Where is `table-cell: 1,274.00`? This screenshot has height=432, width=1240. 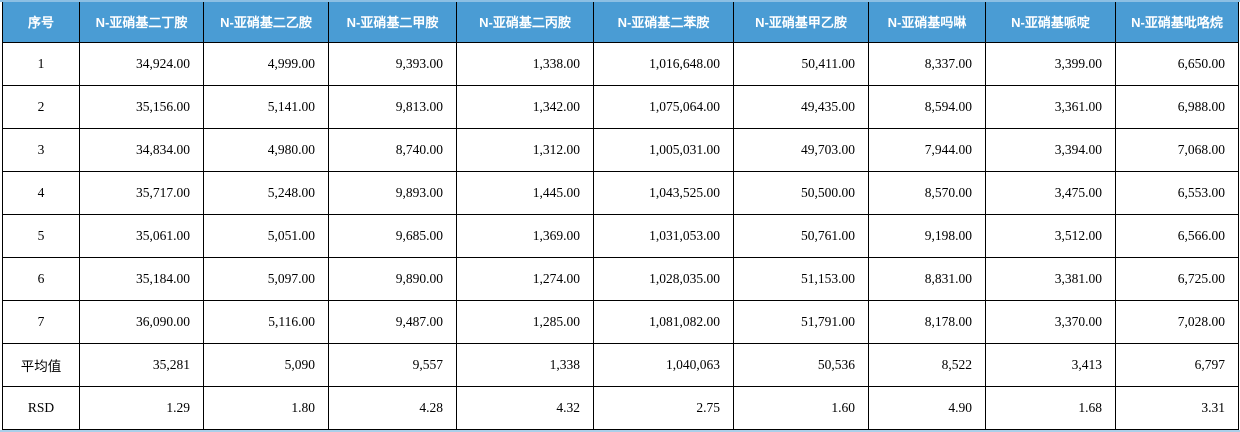 table-cell: 1,274.00 is located at coordinates (525, 278).